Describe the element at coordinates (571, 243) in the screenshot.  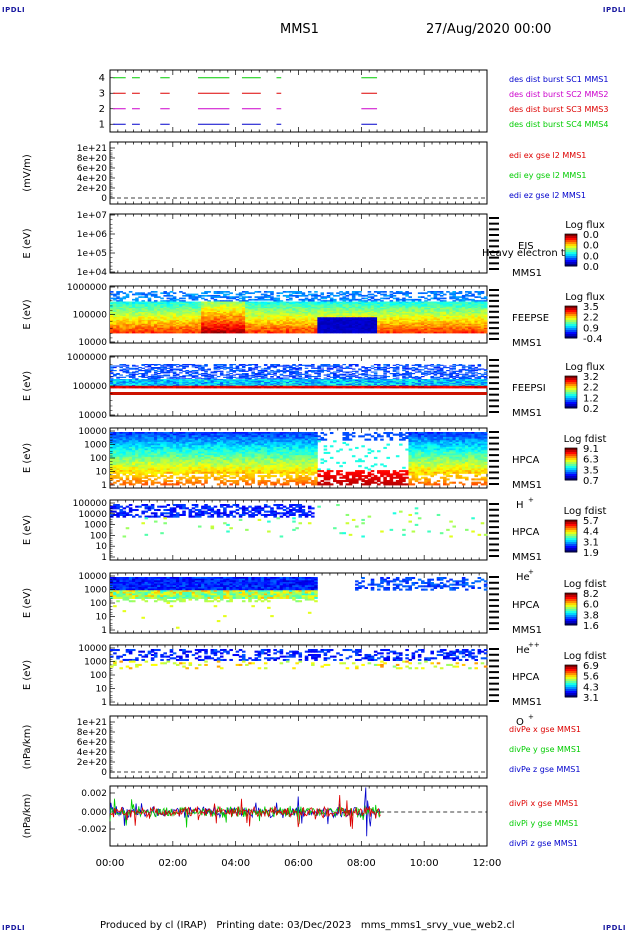
I see `eis-cb-band` at that location.